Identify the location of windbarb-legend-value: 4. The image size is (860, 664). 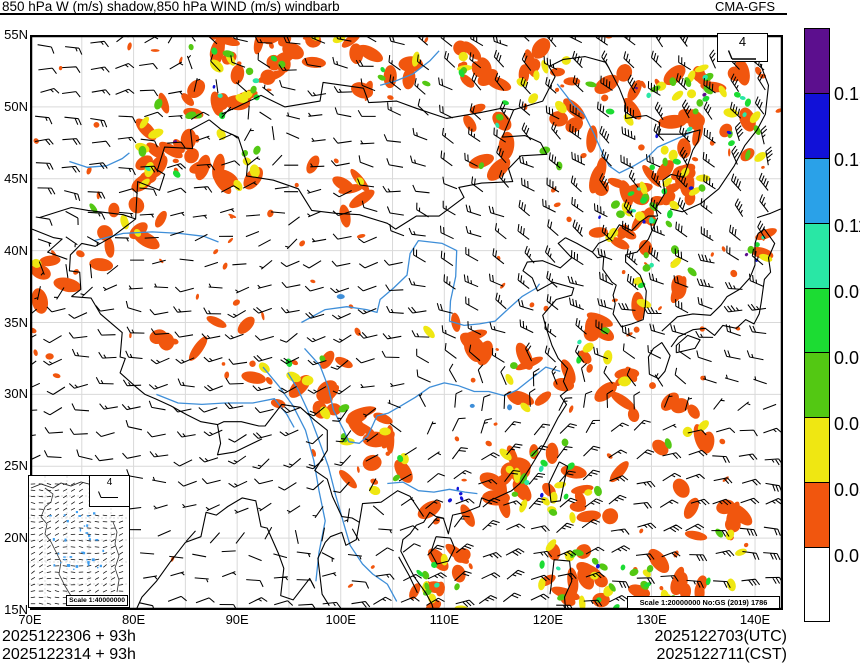
(742, 41).